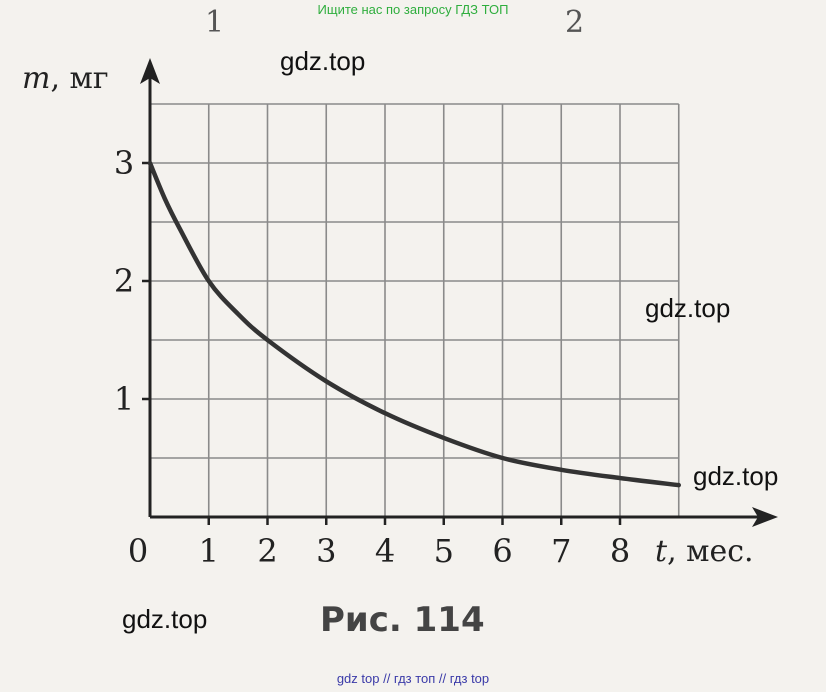 This screenshot has height=692, width=826. Describe the element at coordinates (138, 551) in the screenshot. I see `x-tick-label: 0` at that location.